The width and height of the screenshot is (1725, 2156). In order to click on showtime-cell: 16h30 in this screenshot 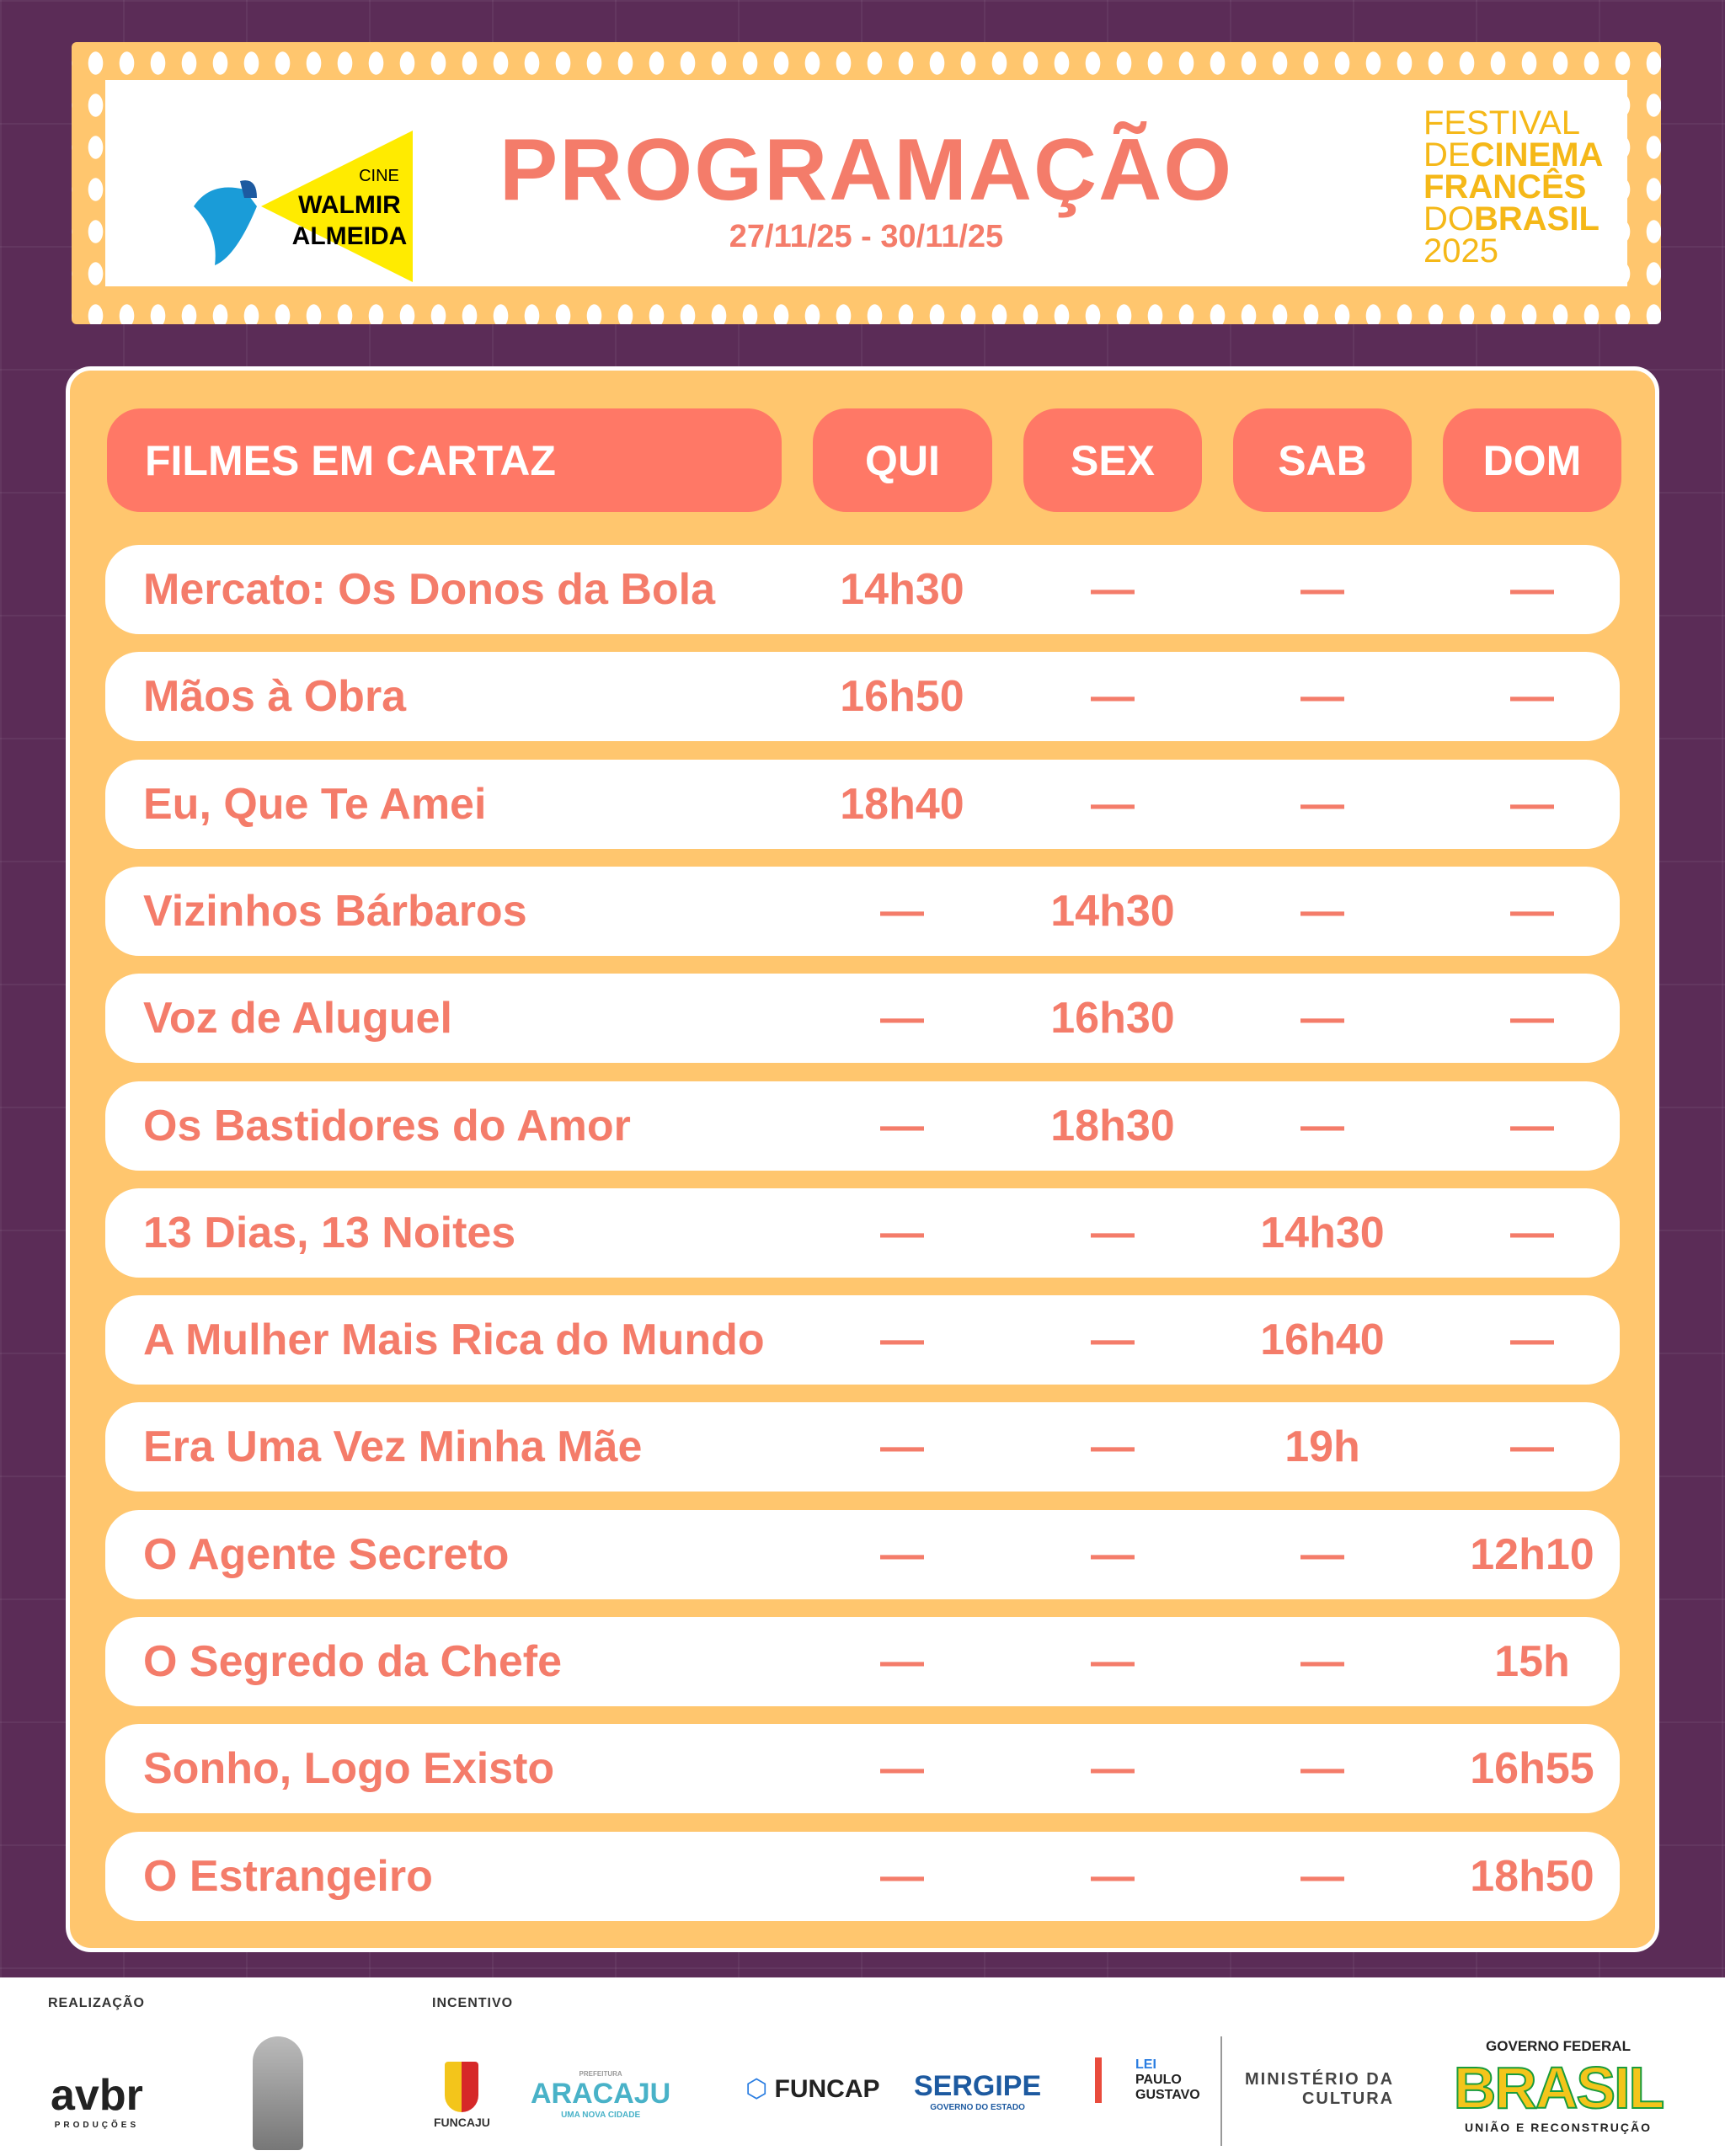, I will do `click(1112, 1018)`.